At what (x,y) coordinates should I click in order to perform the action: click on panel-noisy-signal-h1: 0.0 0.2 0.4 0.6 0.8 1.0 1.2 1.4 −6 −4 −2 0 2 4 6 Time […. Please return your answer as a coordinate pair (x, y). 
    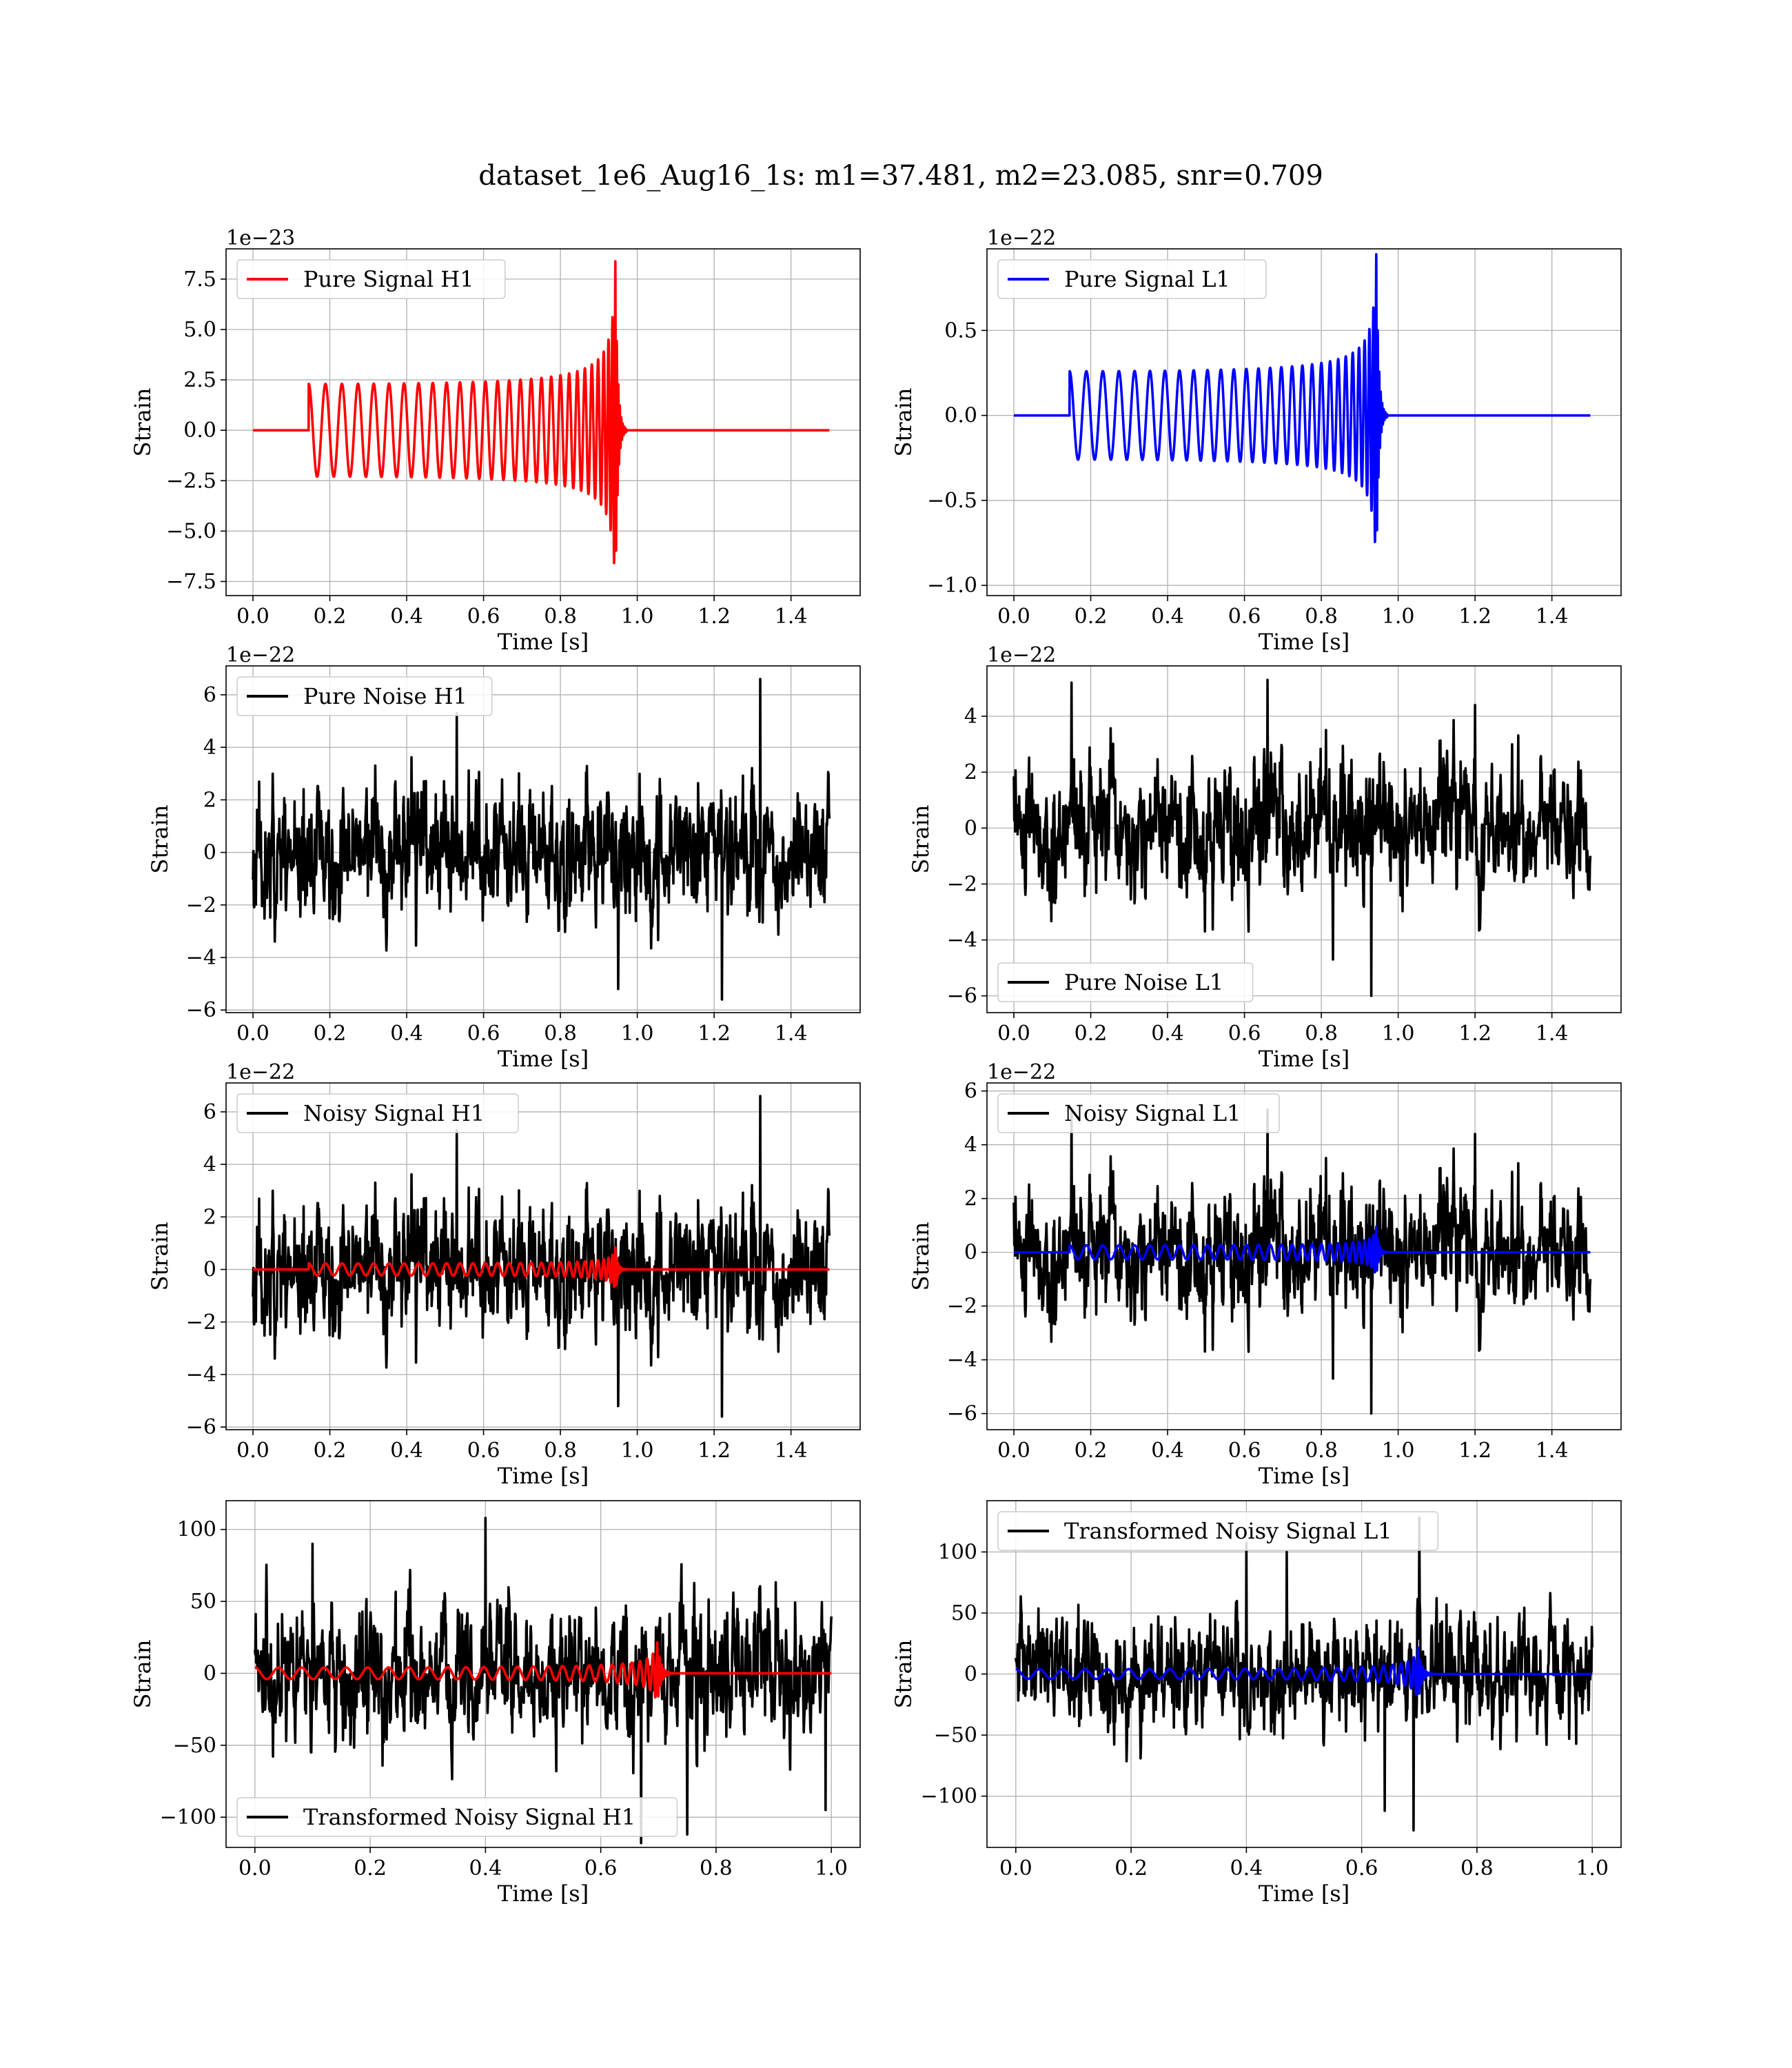
    Looking at the image, I should click on (504, 1274).